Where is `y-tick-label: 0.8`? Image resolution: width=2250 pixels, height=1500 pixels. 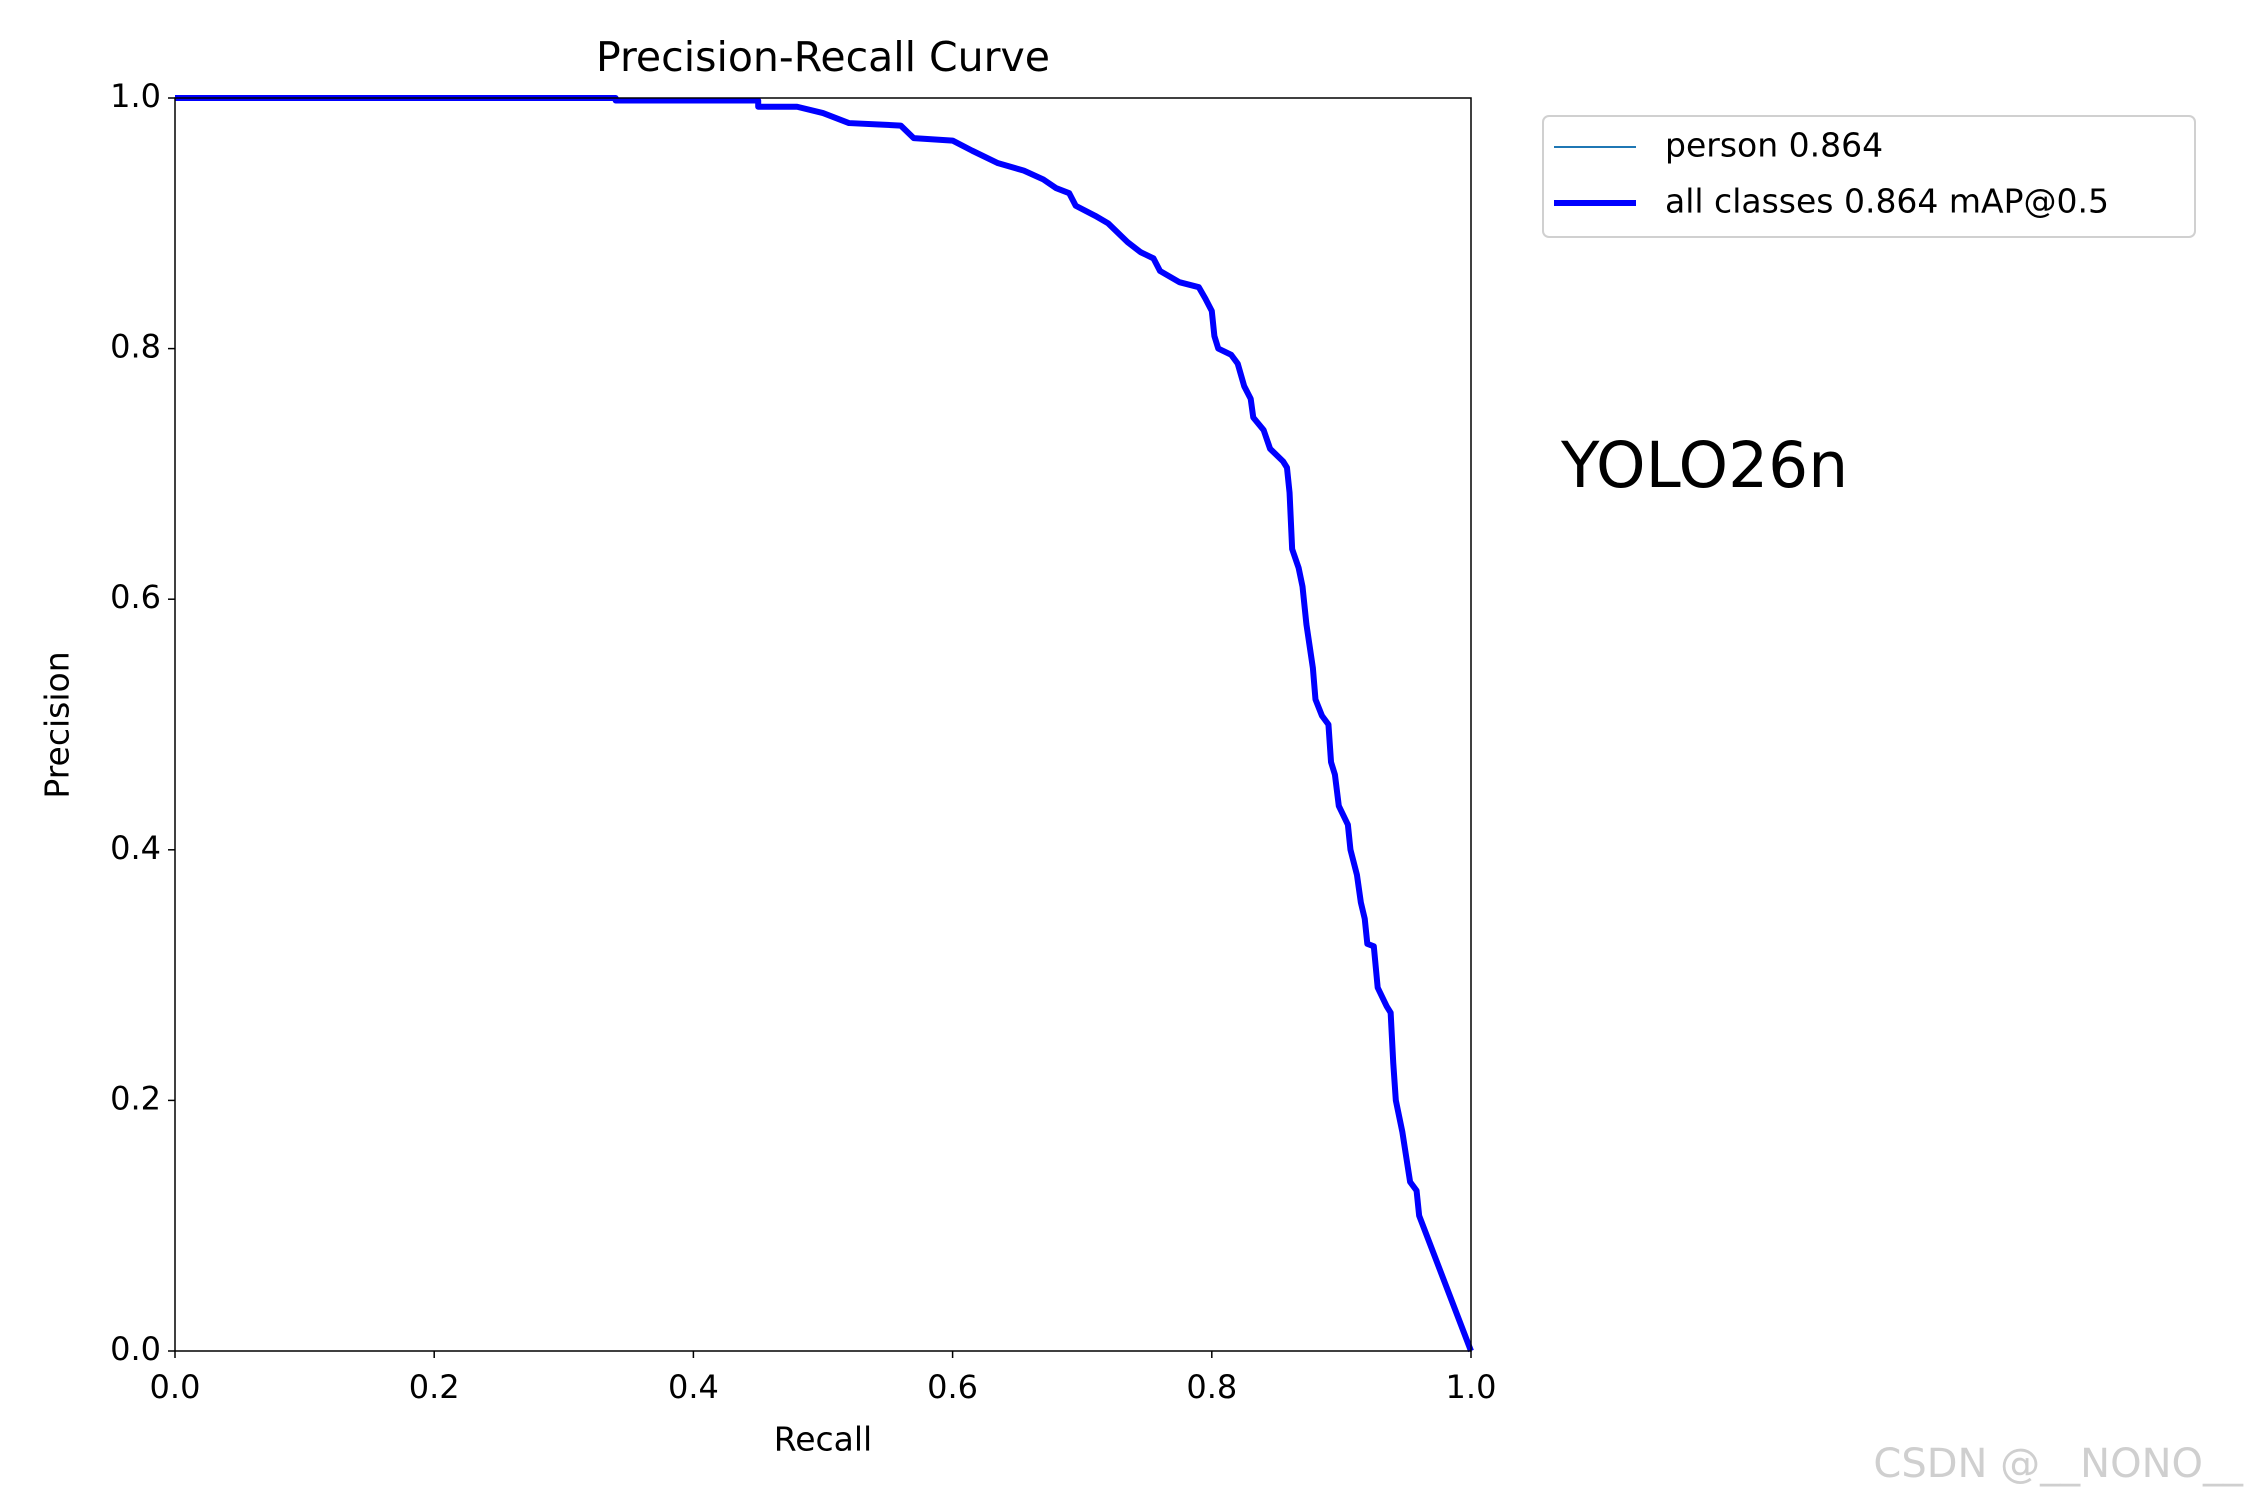 y-tick-label: 0.8 is located at coordinates (135, 347).